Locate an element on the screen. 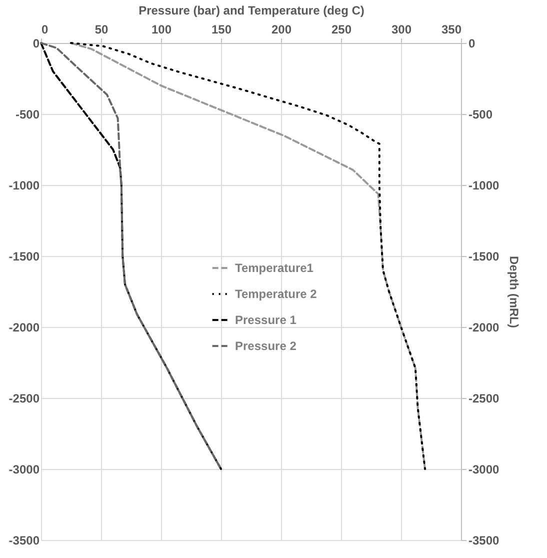 The width and height of the screenshot is (547, 558). legend-label: Temperature 2 is located at coordinates (276, 294).